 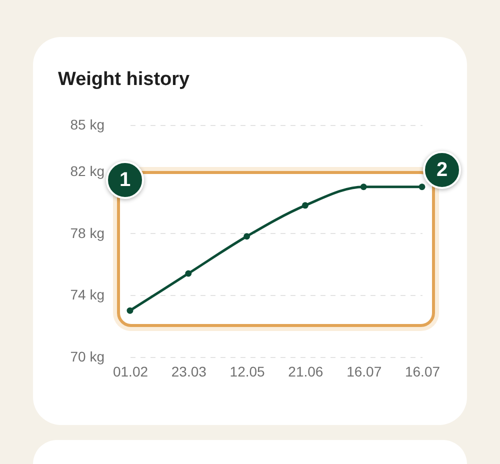 What do you see at coordinates (87, 124) in the screenshot?
I see `y-tick-label: 85 kg` at bounding box center [87, 124].